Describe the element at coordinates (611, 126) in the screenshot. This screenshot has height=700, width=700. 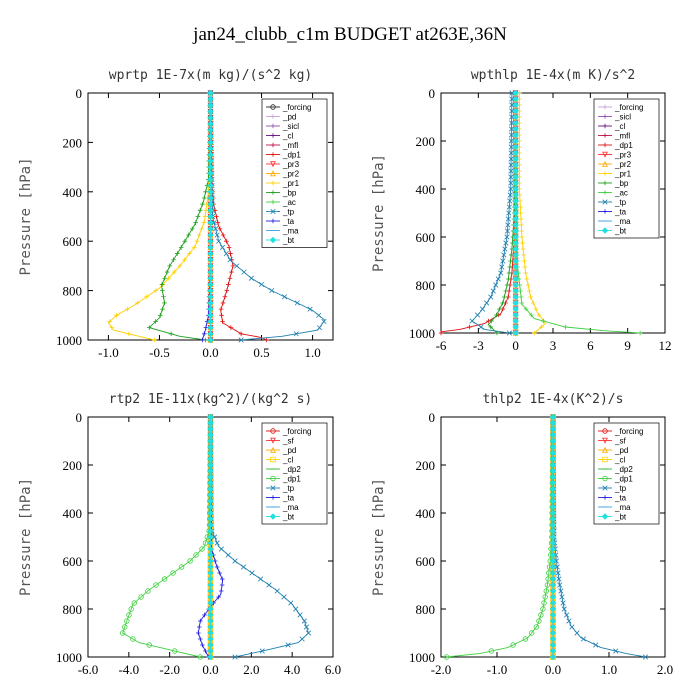
I see `legend-entry: _cl` at that location.